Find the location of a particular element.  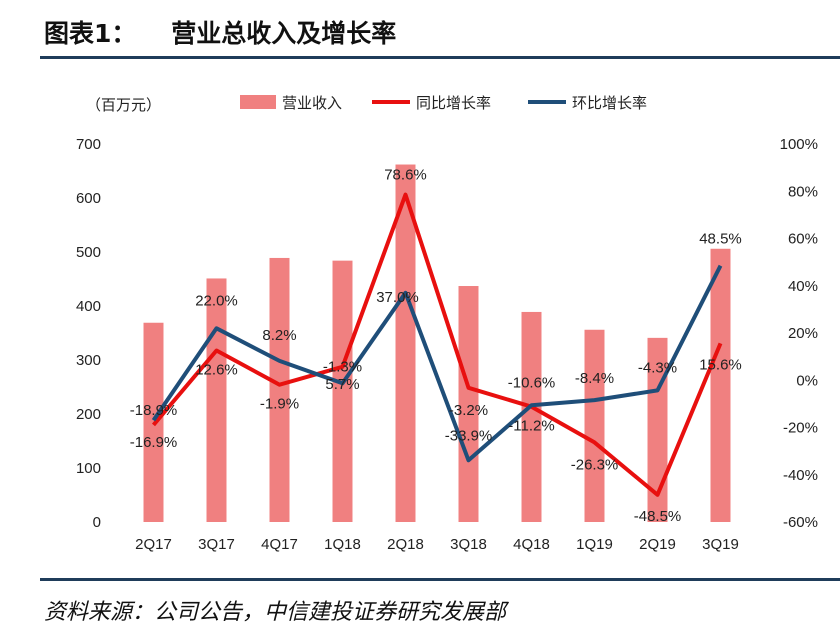

y-left-tick-label: 400 is located at coordinates (88, 306).